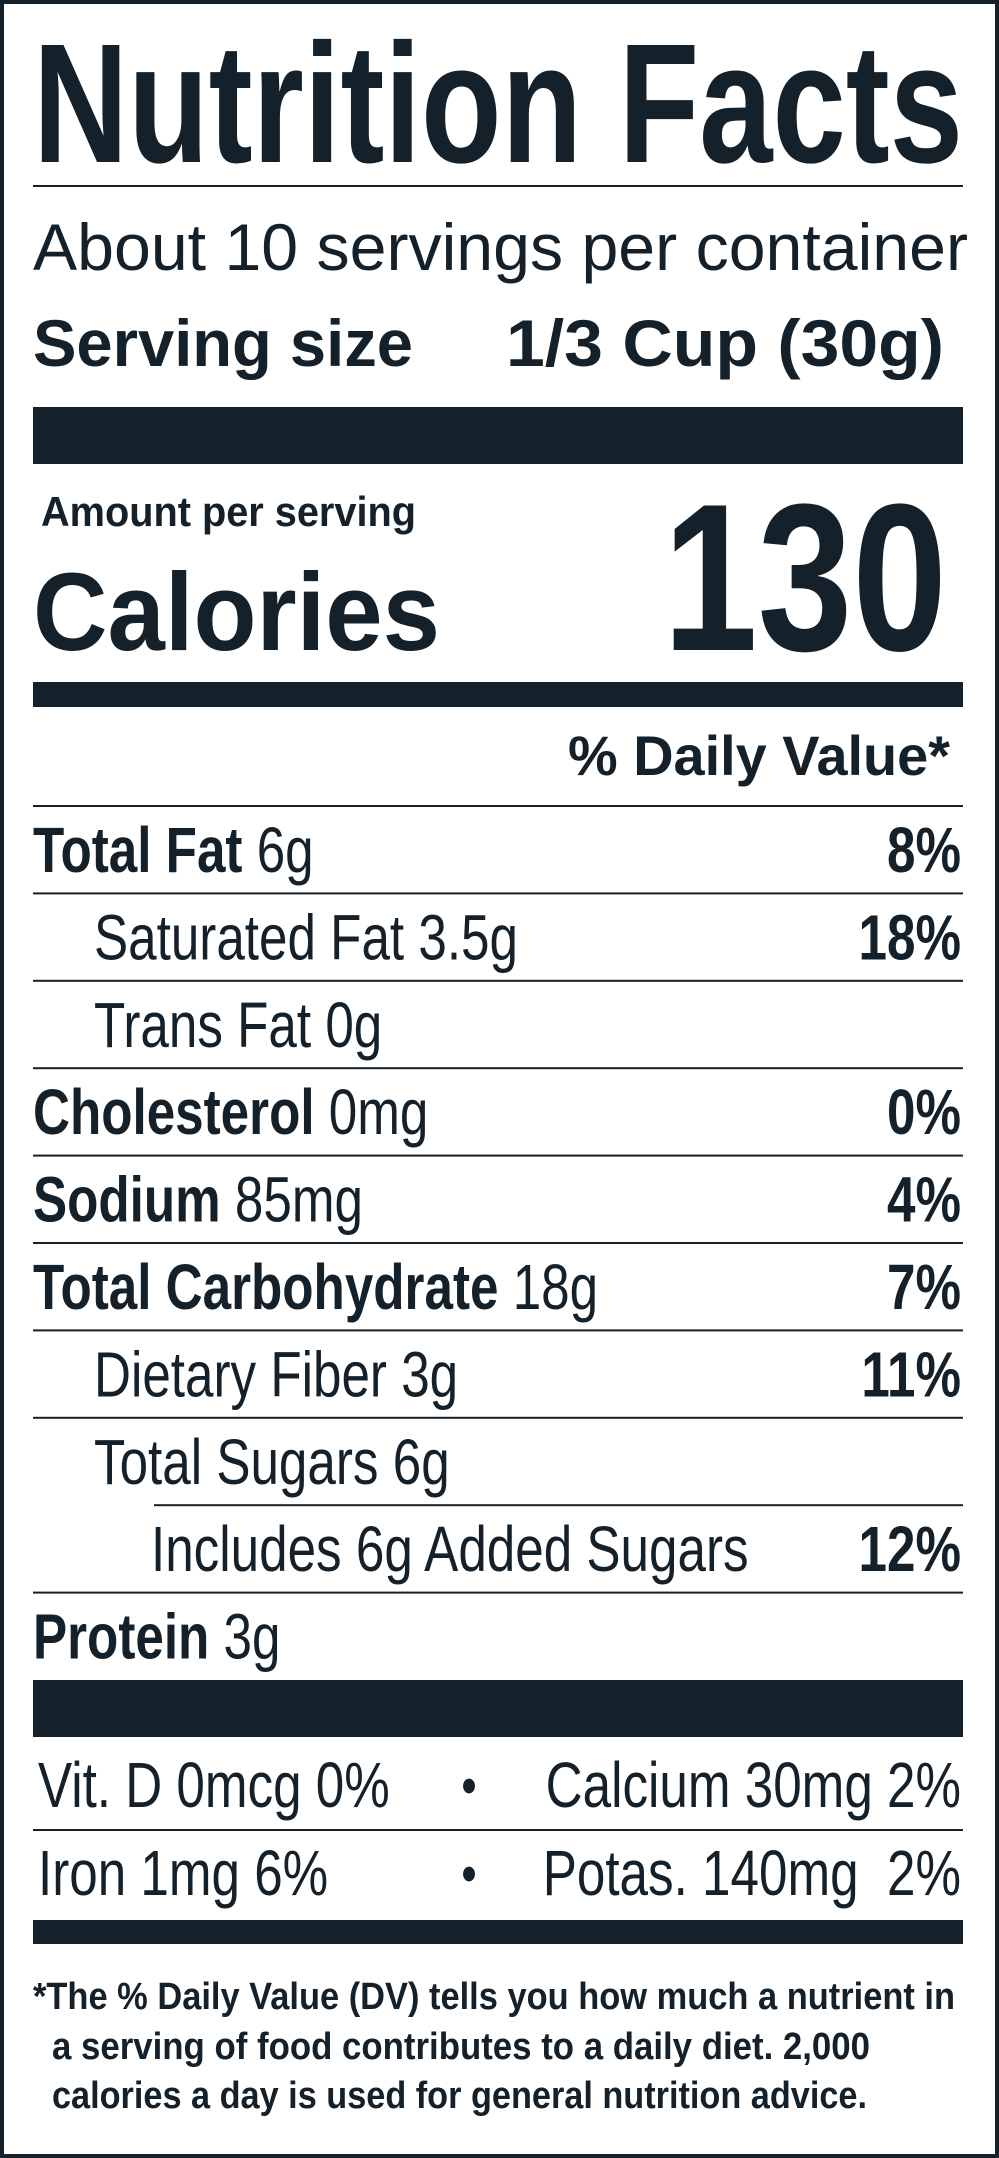  What do you see at coordinates (555, 1288) in the screenshot?
I see `nutrient-amount: 18g` at bounding box center [555, 1288].